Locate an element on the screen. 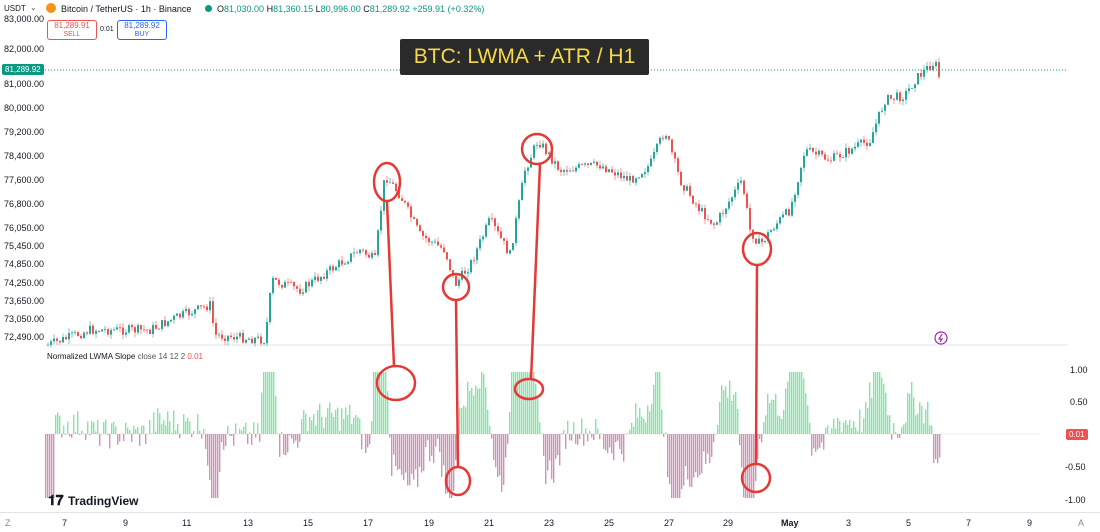 Image resolution: width=1100 pixels, height=532 pixels. time-axis-label: 27 is located at coordinates (669, 523).